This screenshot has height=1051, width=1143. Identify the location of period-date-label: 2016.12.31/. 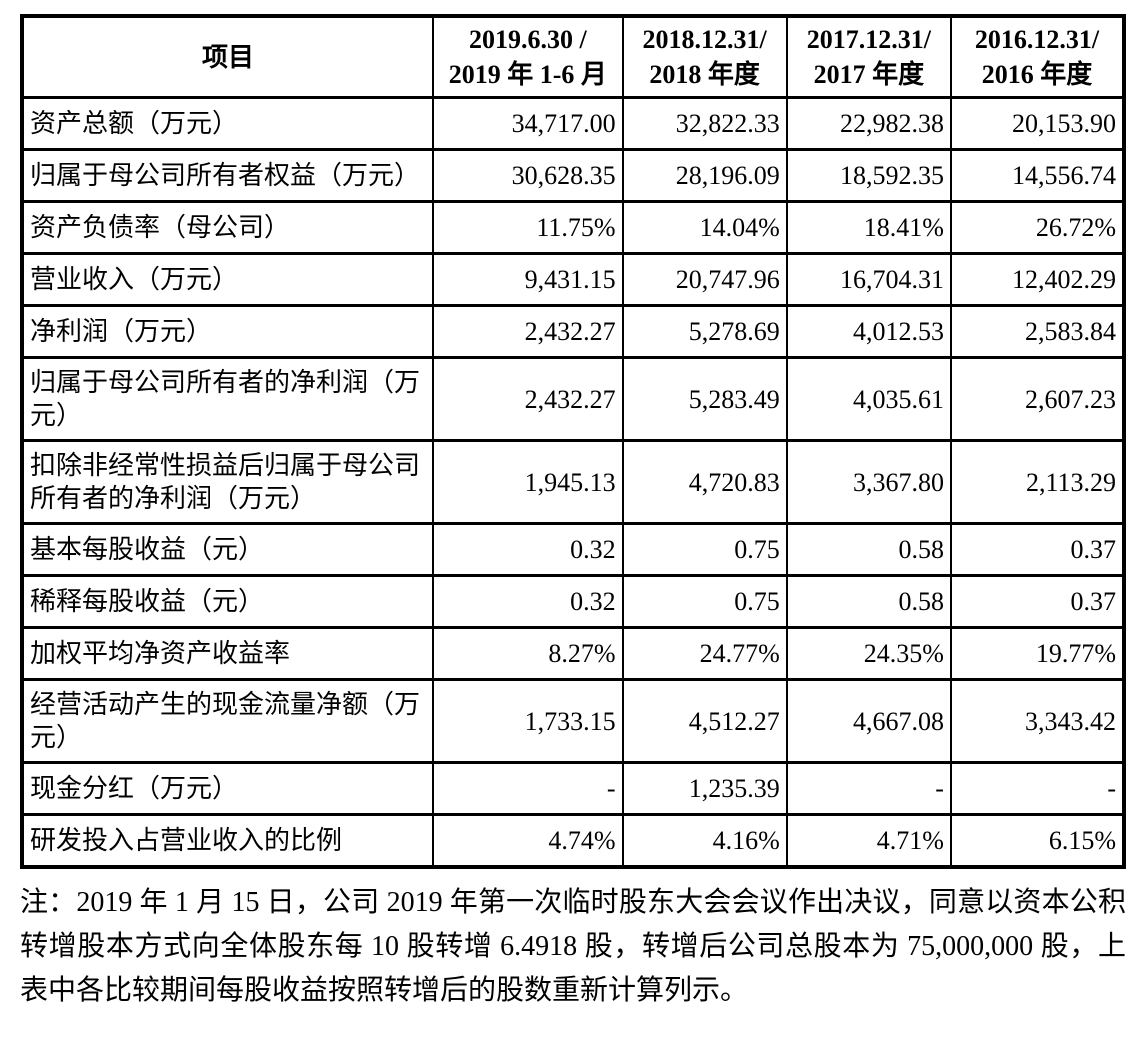
(1037, 39).